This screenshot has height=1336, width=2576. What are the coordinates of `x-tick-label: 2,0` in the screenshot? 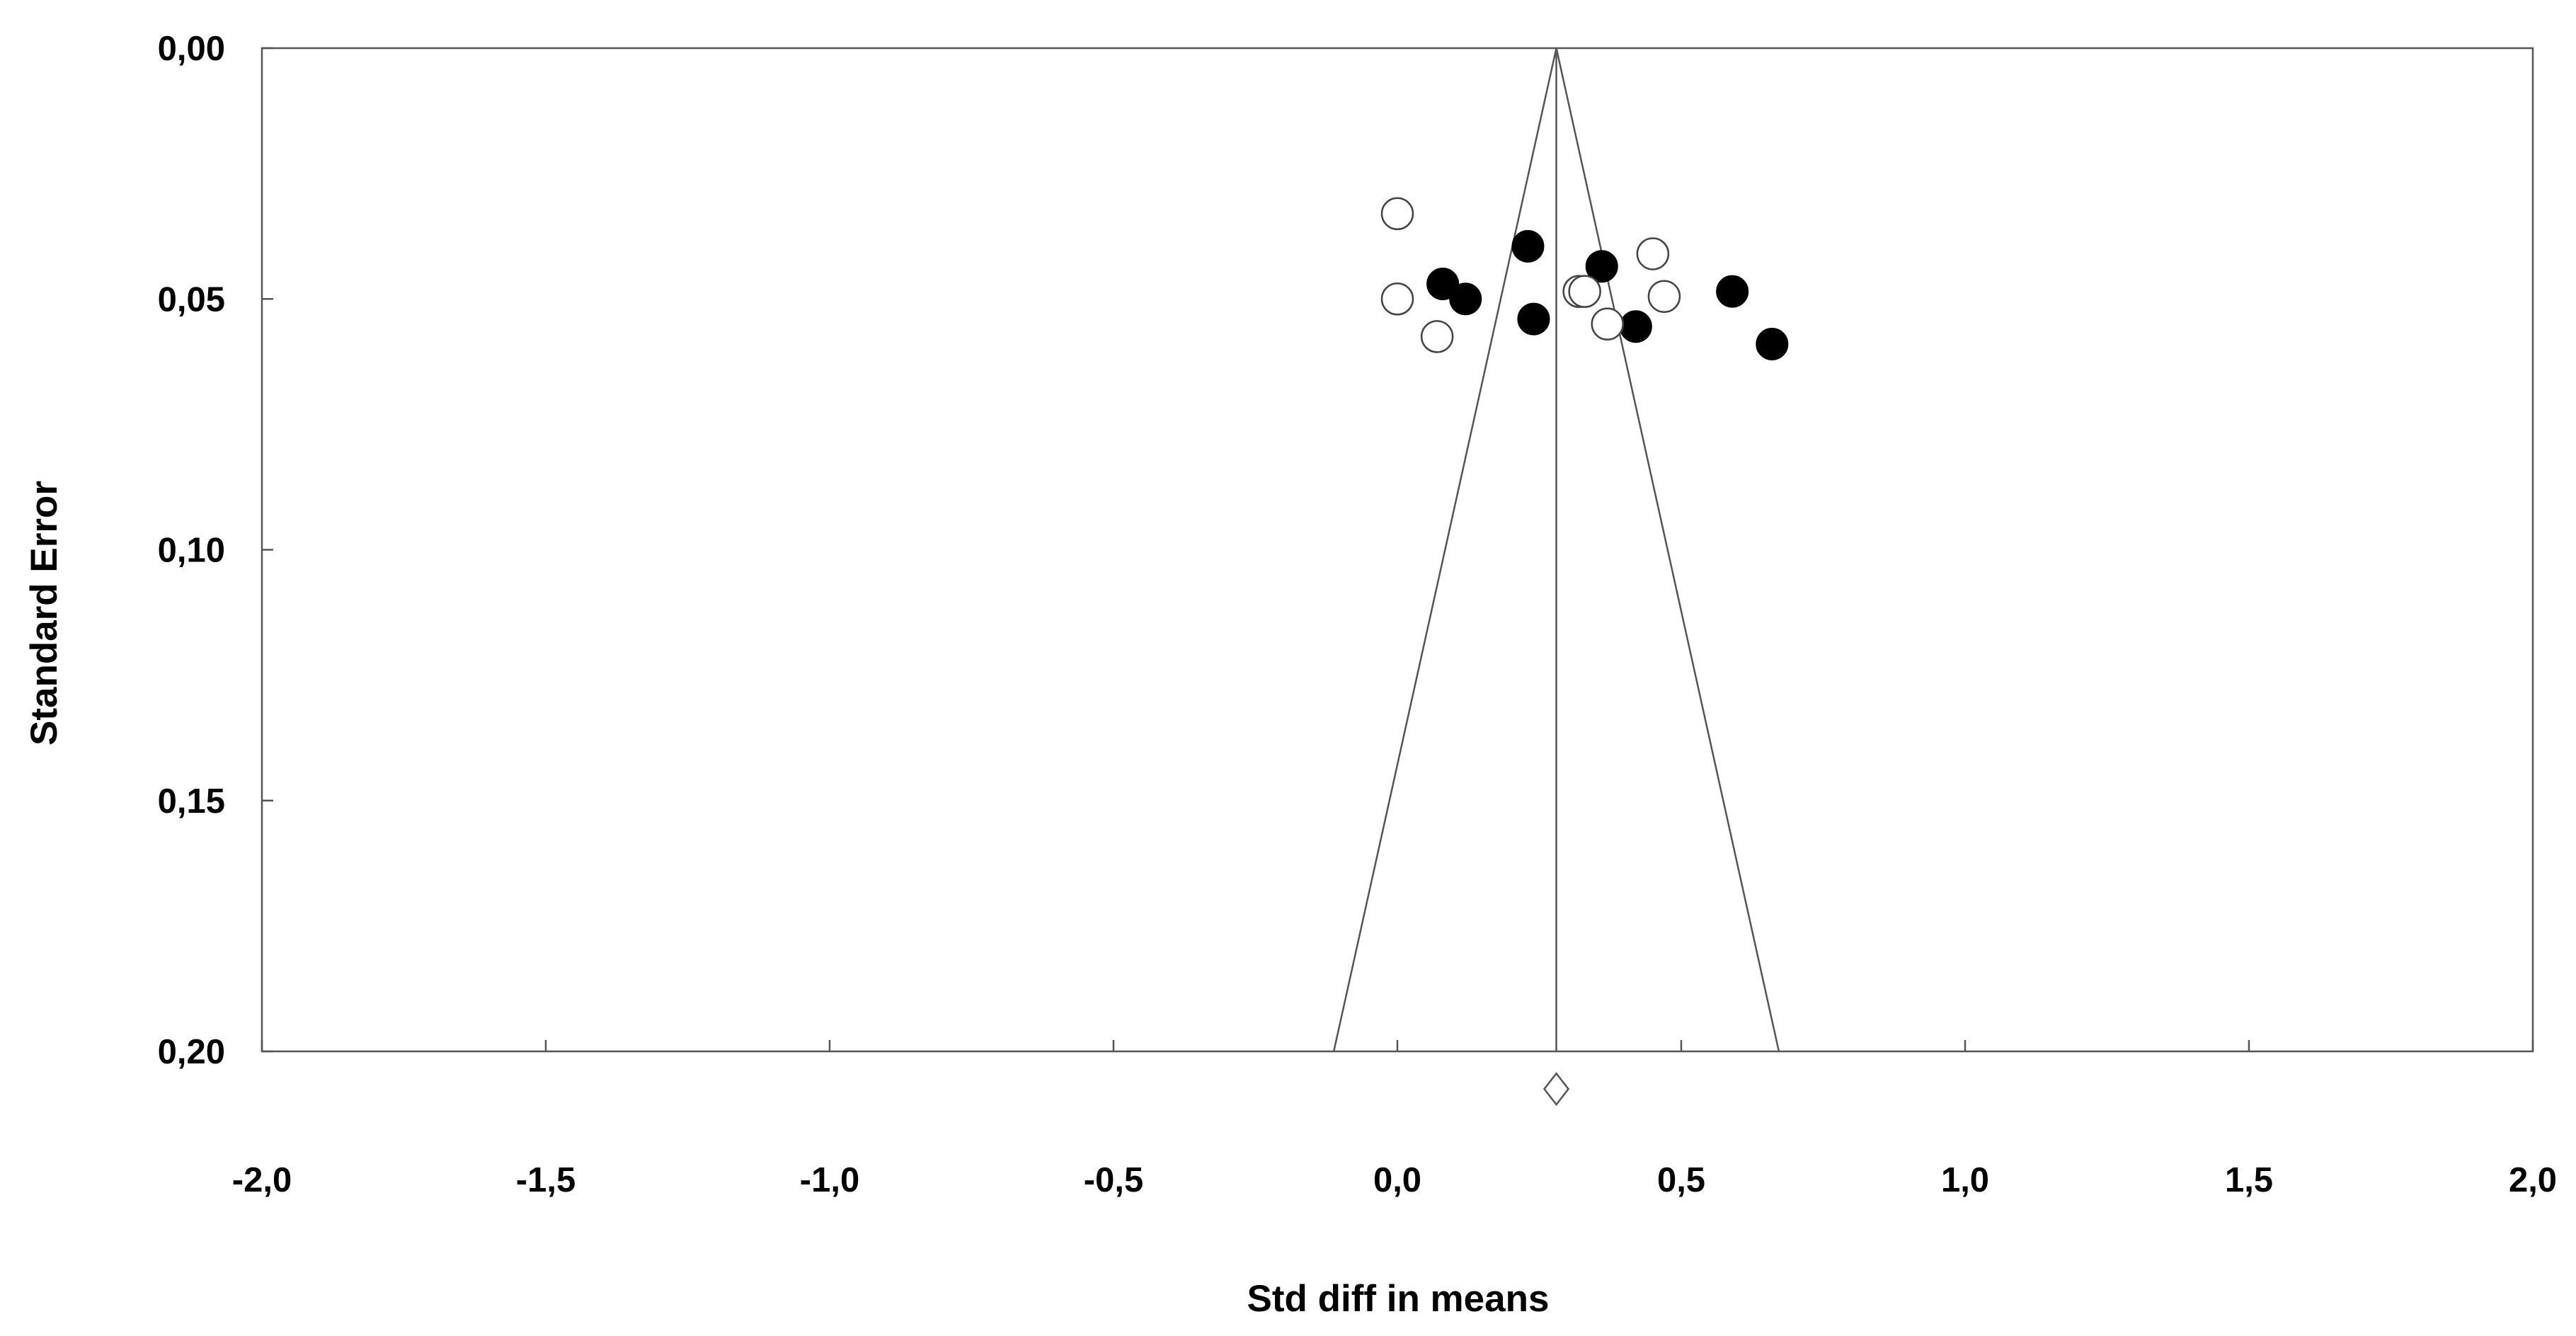 It's located at (2533, 1180).